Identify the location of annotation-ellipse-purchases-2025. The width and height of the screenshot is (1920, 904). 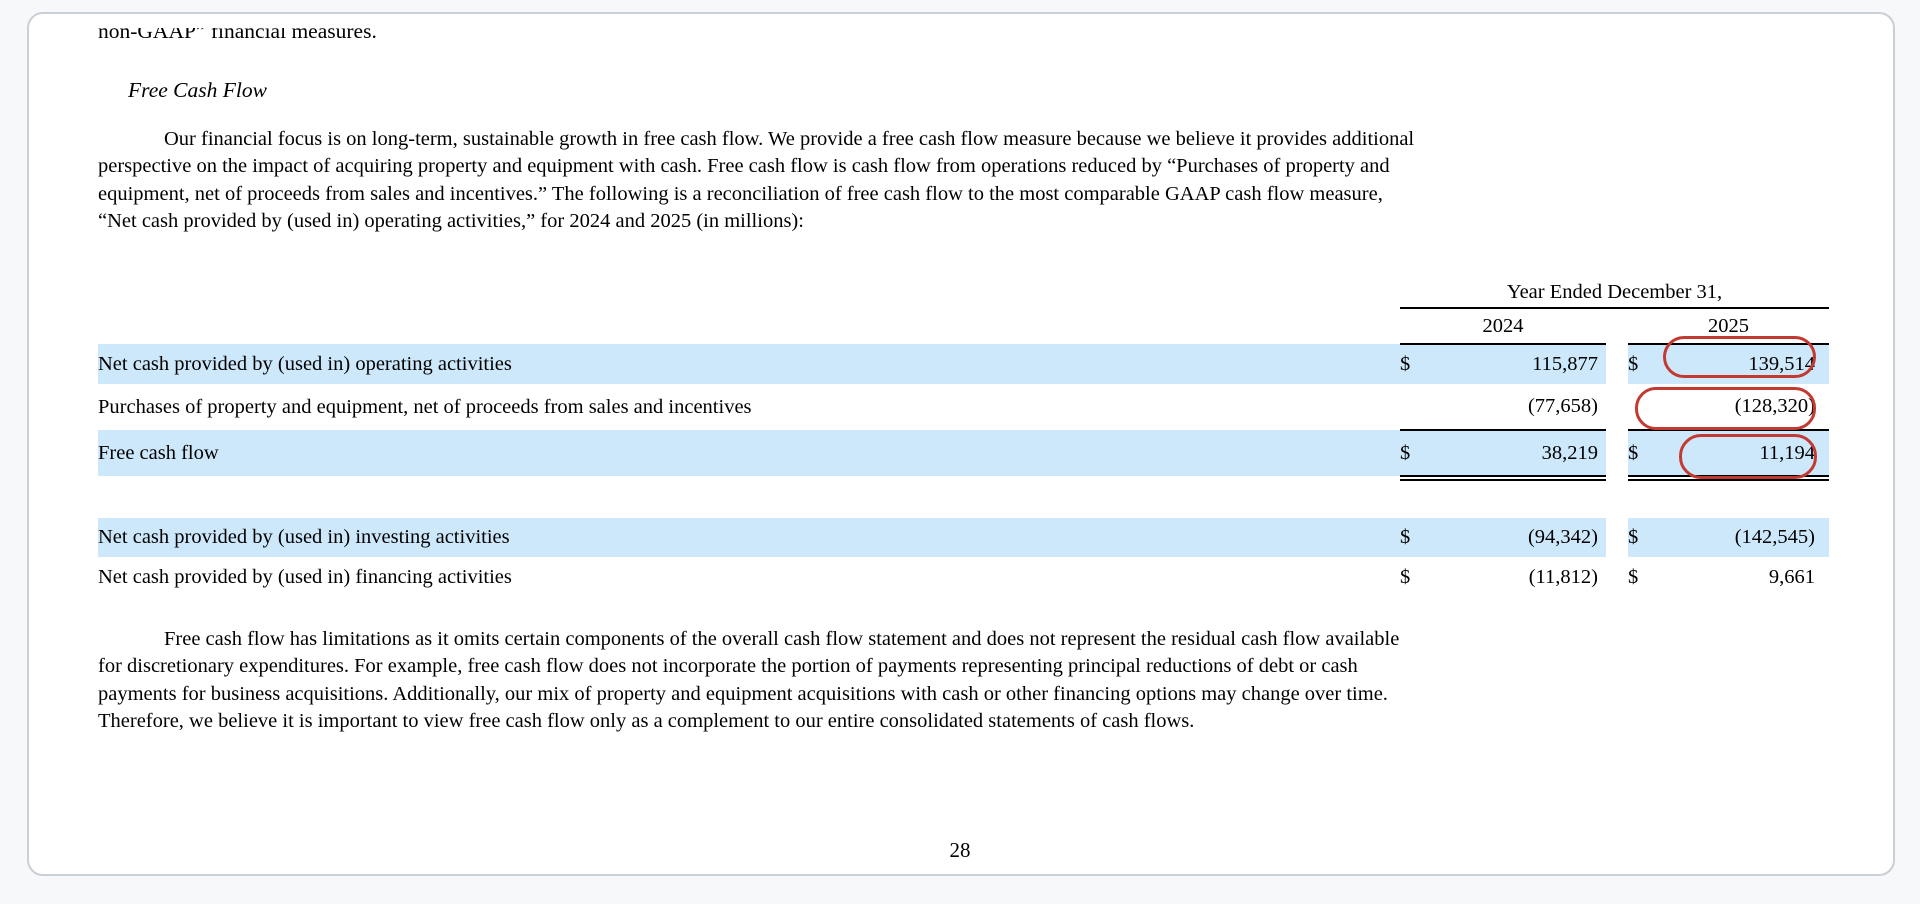
(1725, 408).